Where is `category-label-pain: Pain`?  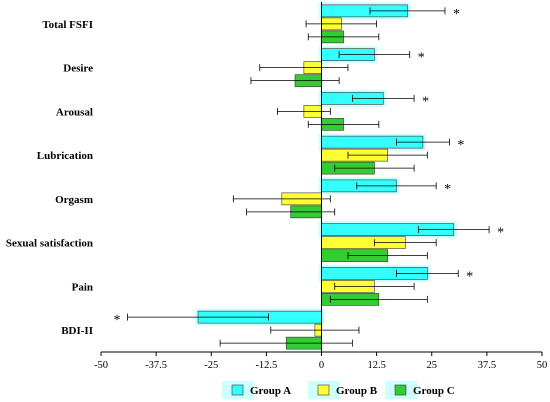
category-label-pain: Pain is located at coordinates (82, 287).